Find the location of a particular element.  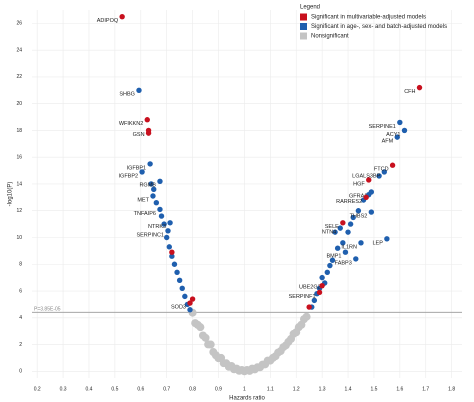

point-label: SERPINE1 is located at coordinates (382, 127).